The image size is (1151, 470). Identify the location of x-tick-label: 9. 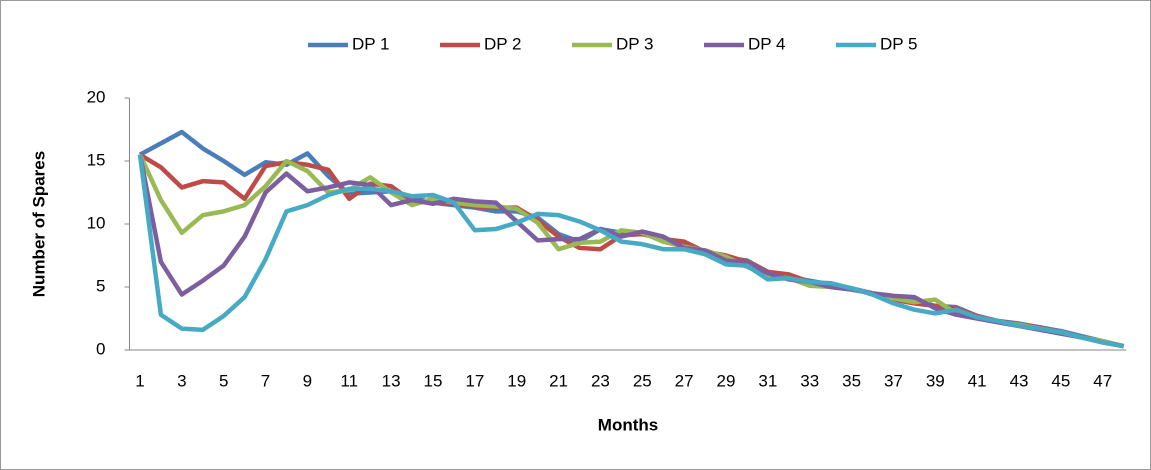
(307, 380).